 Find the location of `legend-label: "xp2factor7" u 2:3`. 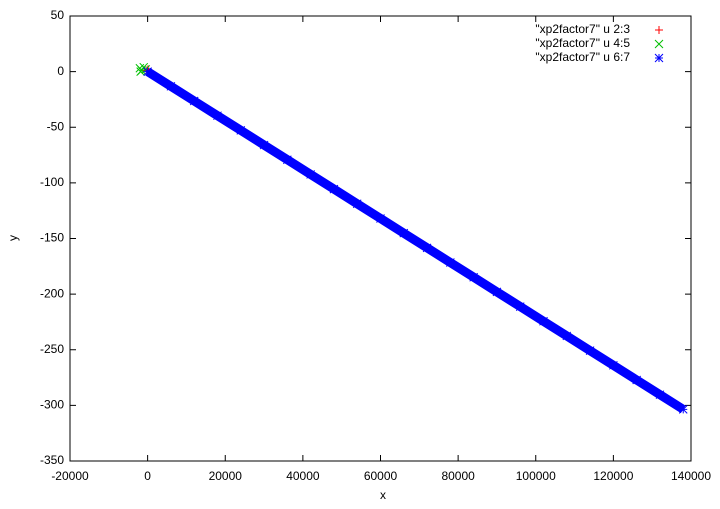

legend-label: "xp2factor7" u 2:3 is located at coordinates (582, 29).